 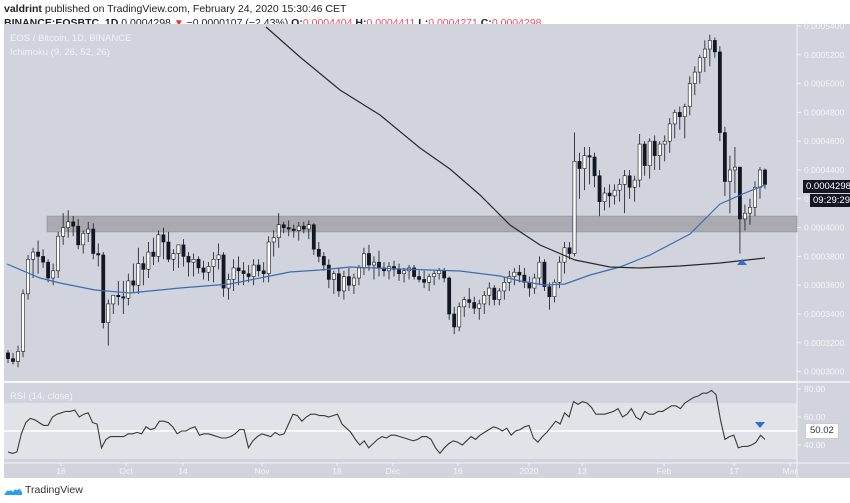 I want to click on time-tick-label: 14, so click(x=183, y=471).